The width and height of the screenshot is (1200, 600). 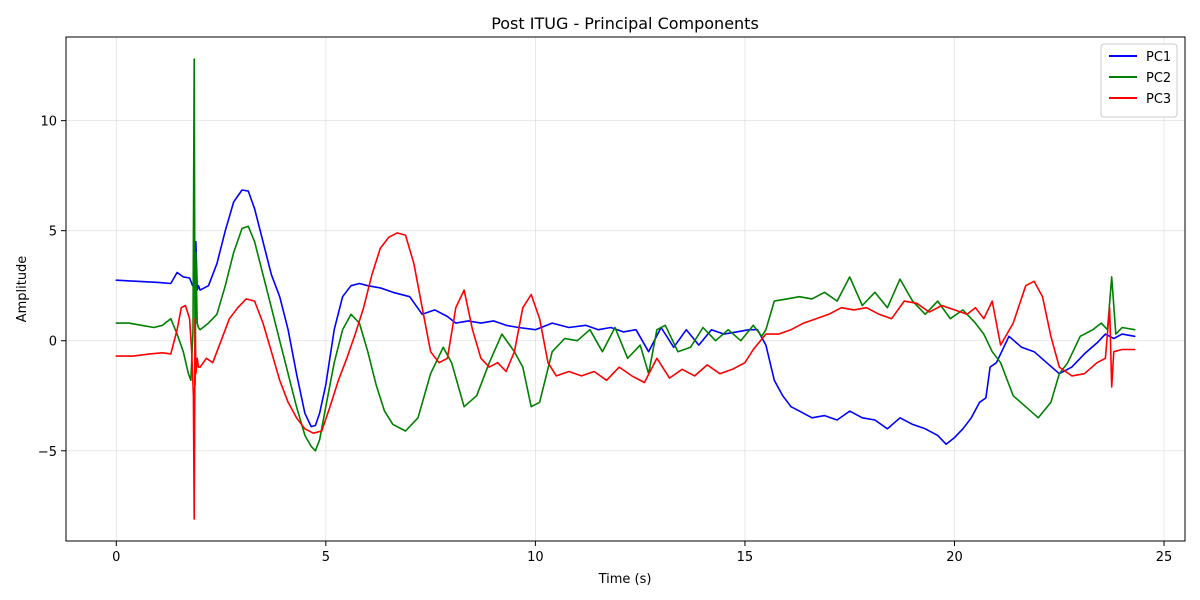 I want to click on legend: PC1 PC2 PC3, so click(x=1139, y=80).